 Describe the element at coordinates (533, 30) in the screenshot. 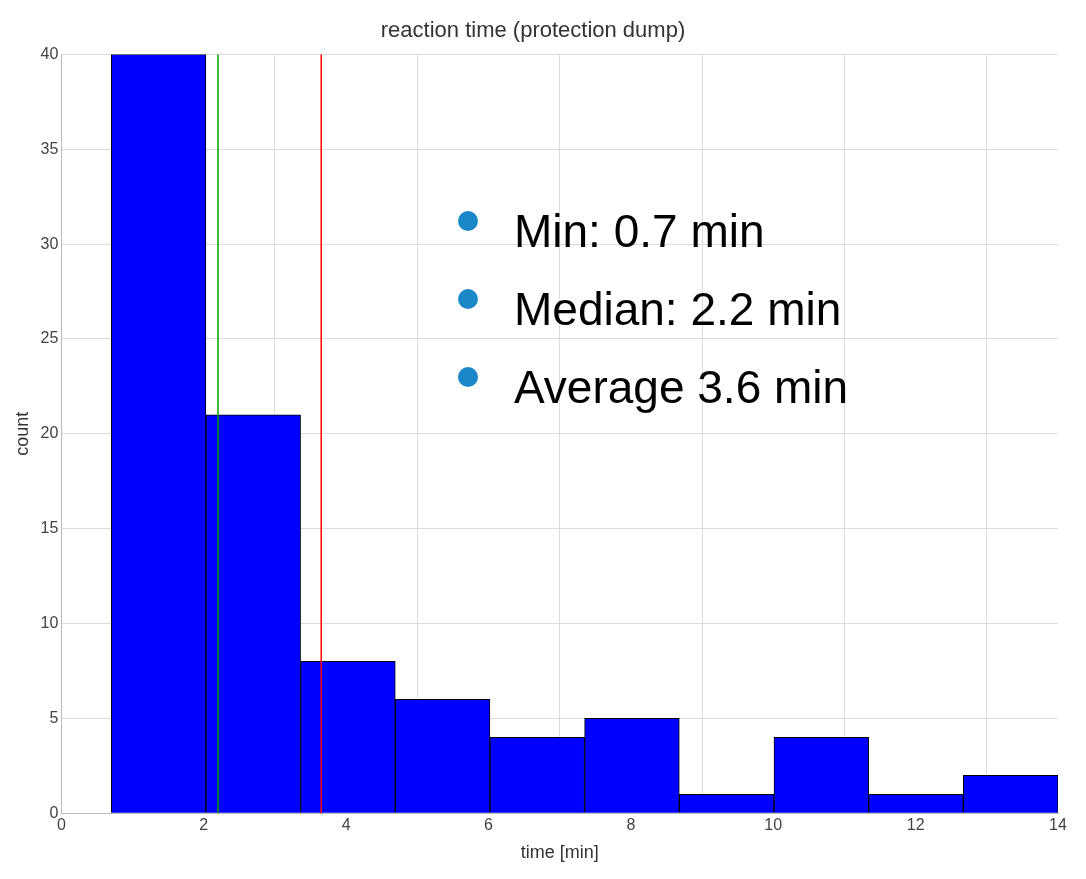

I see `chart-title: reaction time (protection dump)` at that location.